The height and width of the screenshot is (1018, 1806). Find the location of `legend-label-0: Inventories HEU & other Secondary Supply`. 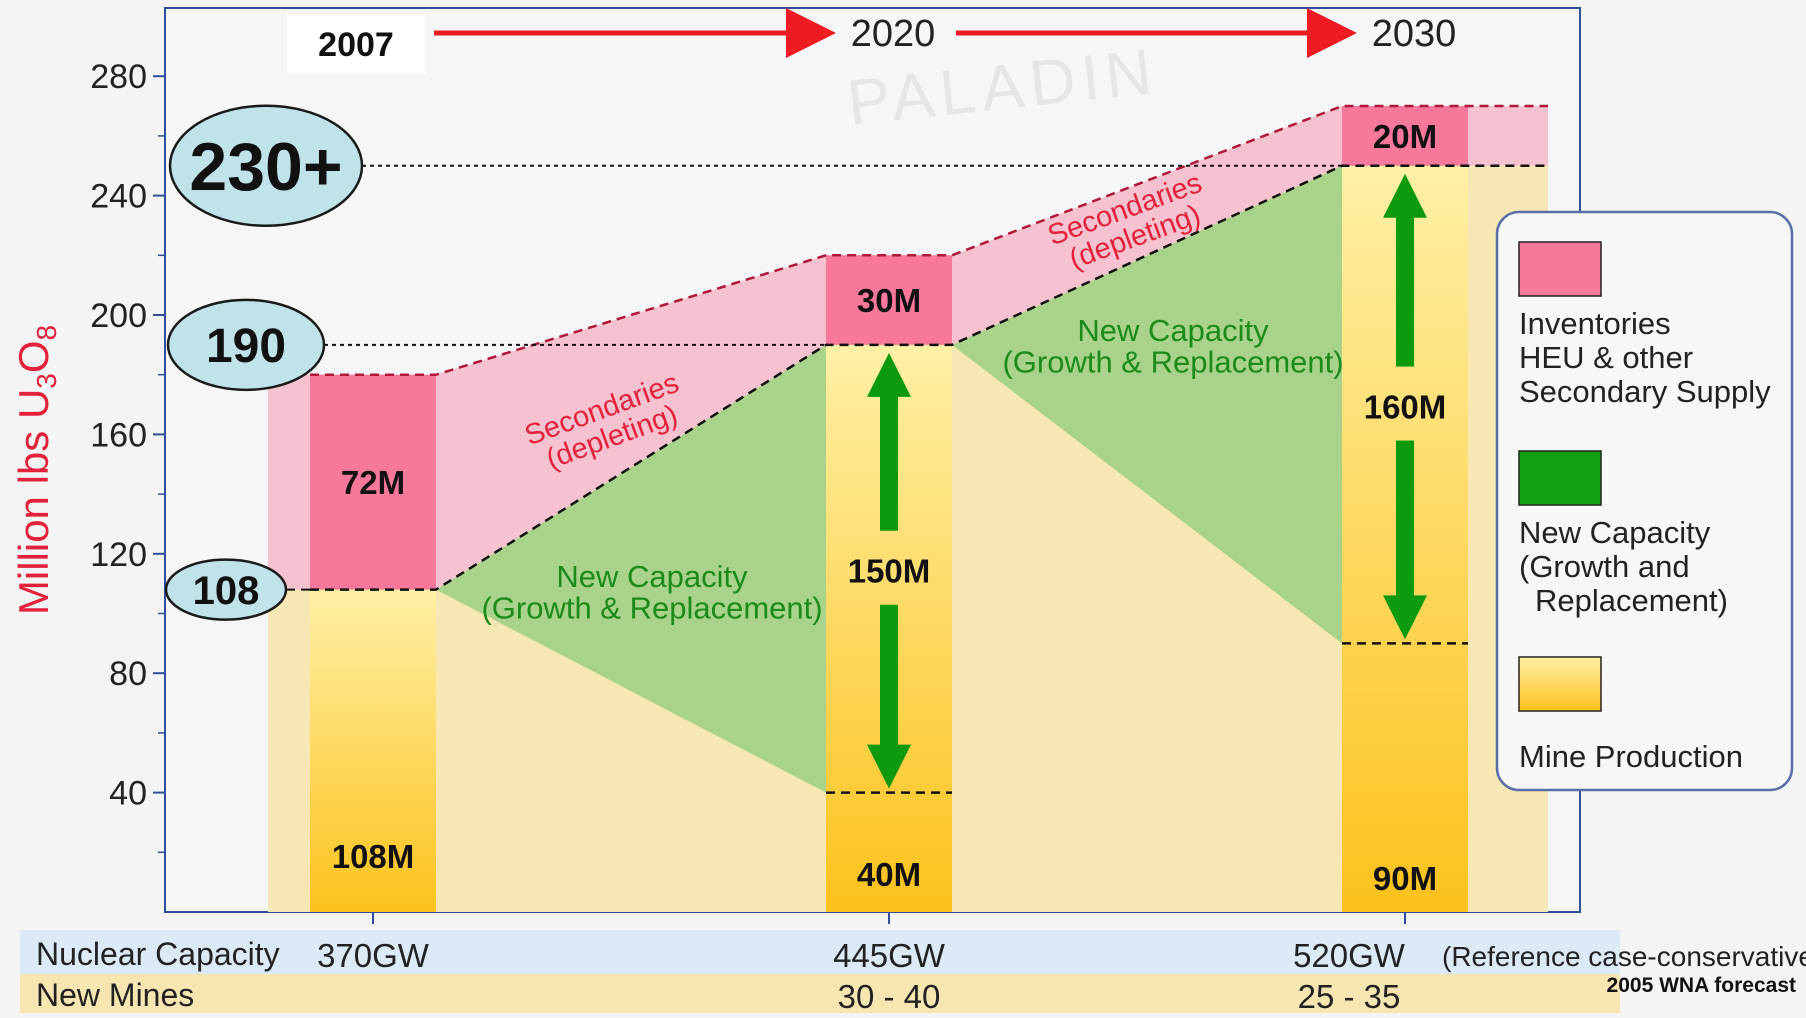

legend-label-0: Inventories HEU & other Secondary Supply is located at coordinates (1645, 357).